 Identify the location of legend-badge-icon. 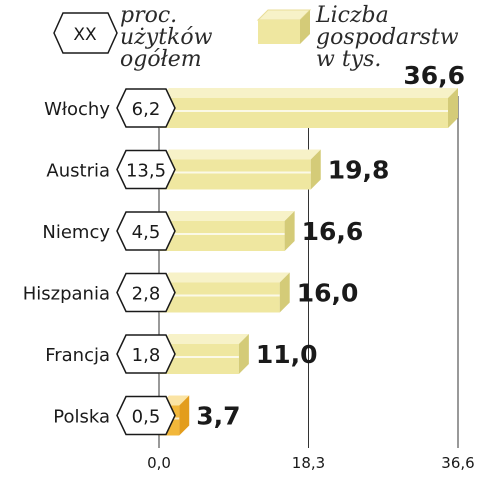
(85, 33).